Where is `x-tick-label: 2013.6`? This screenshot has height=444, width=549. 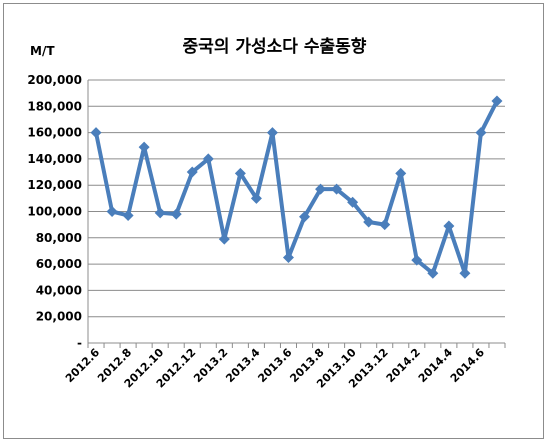 x-tick-label: 2013.6 is located at coordinates (274, 365).